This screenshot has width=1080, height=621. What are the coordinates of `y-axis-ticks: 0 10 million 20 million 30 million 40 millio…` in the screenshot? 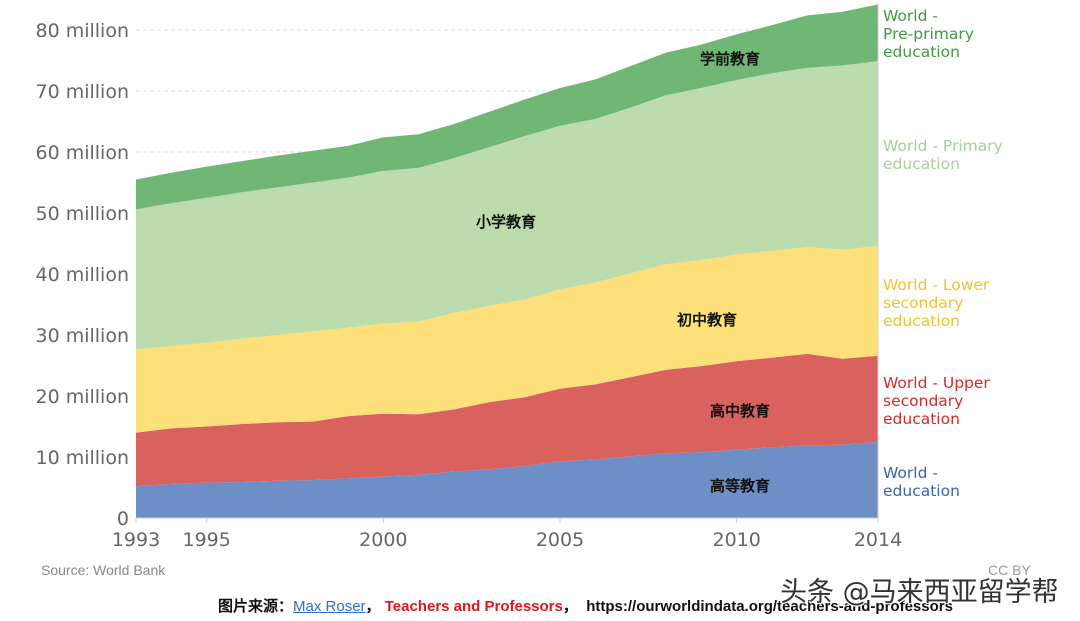 It's located at (82, 275).